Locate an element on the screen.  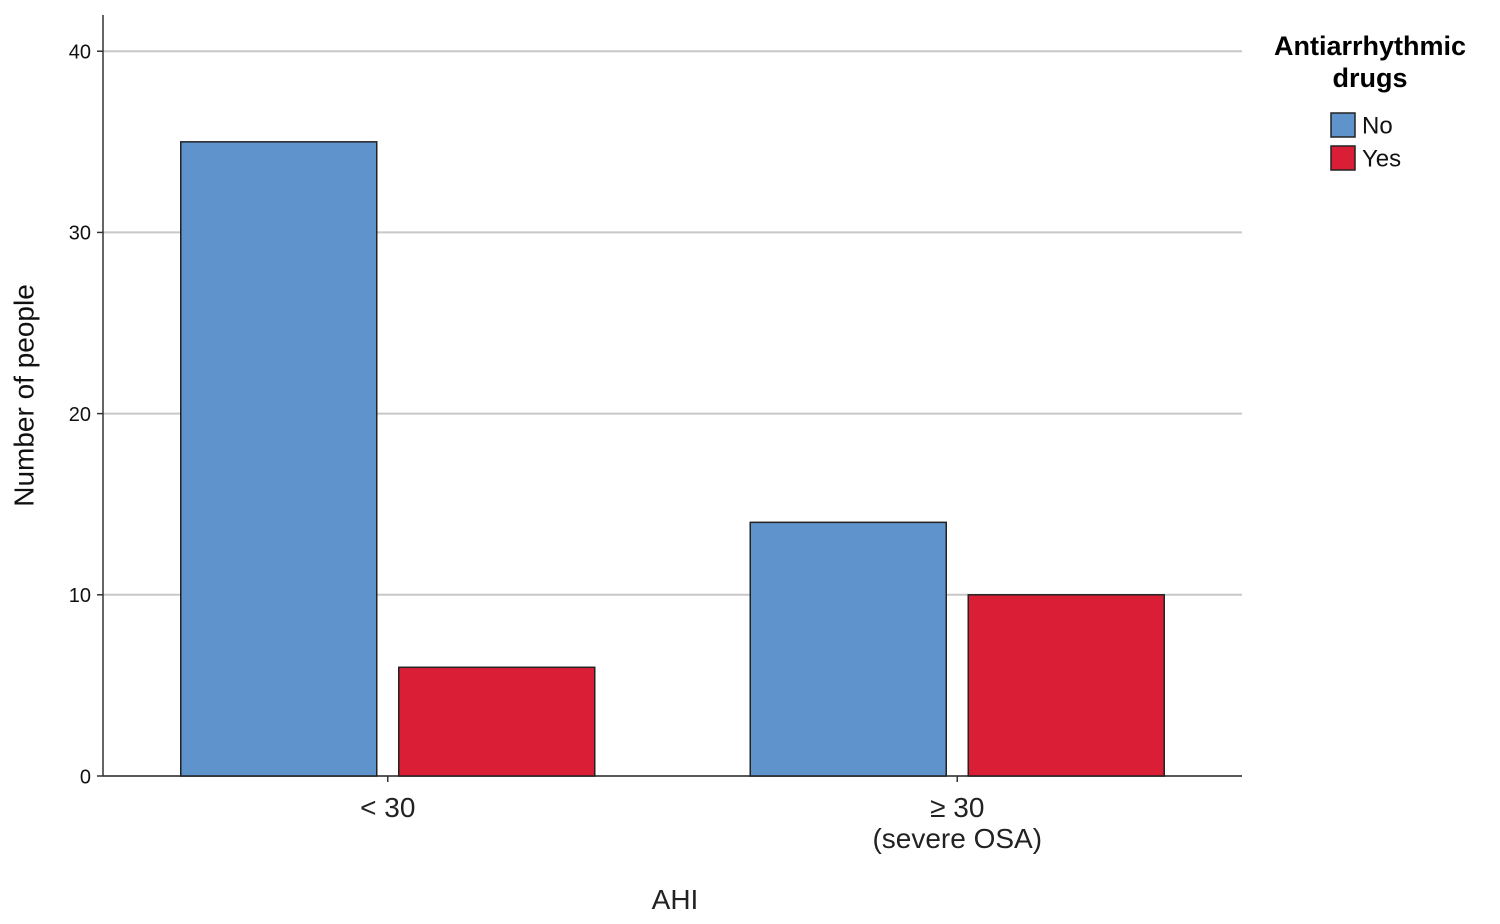
y-tick-label: 30 is located at coordinates (80, 234).